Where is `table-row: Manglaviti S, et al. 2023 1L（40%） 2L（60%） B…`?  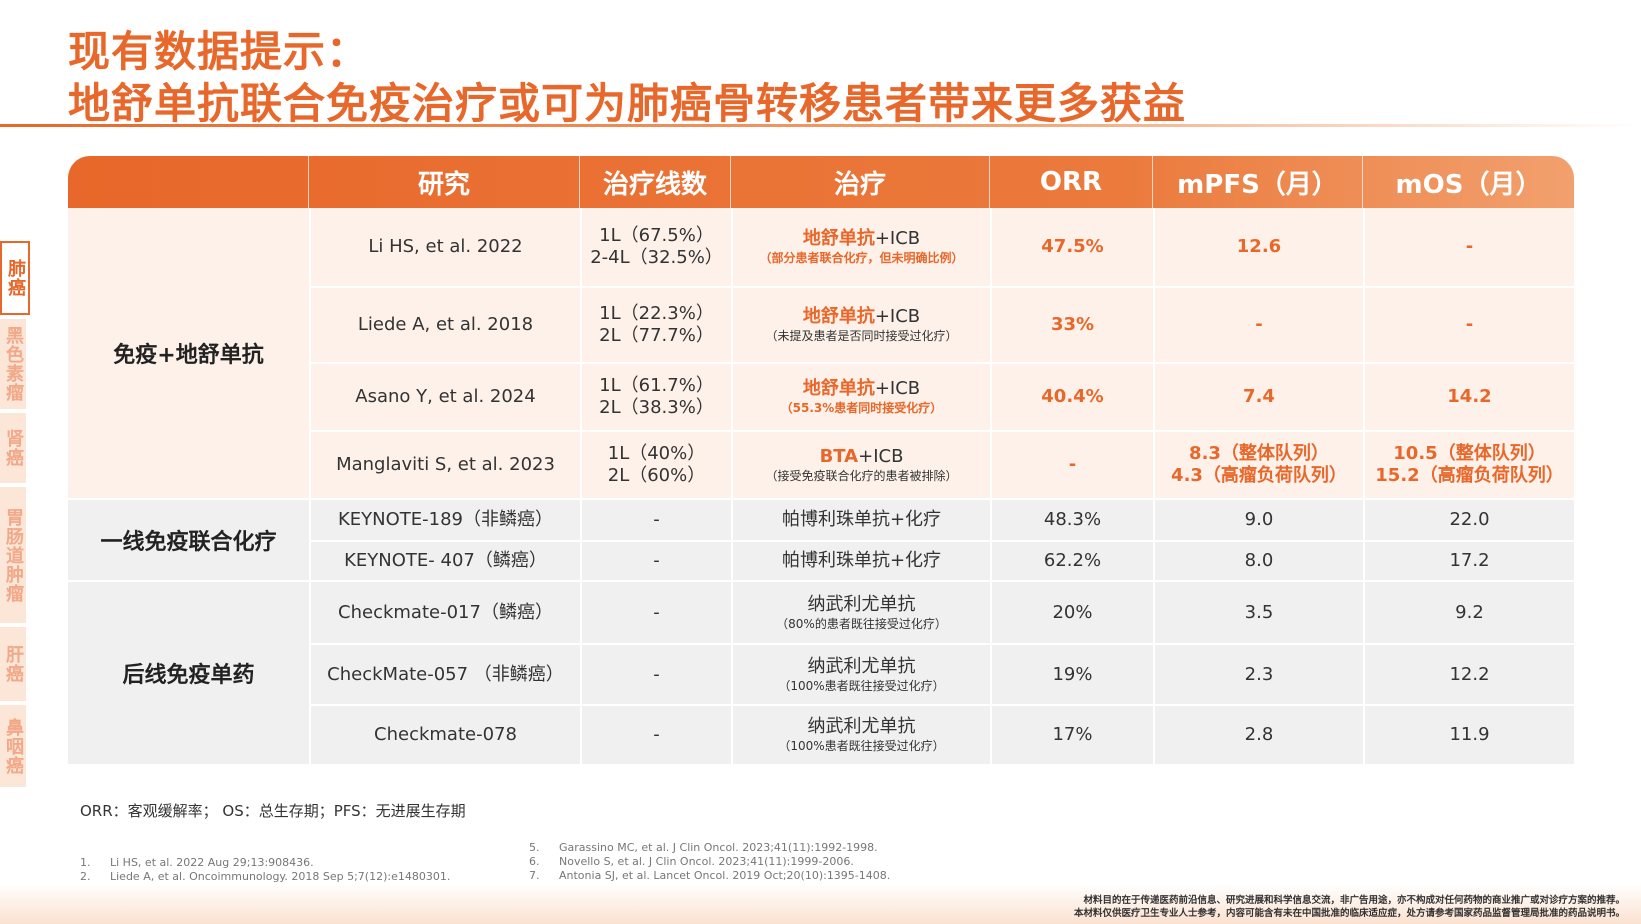 table-row: Manglaviti S, et al. 2023 1L（40%） 2L（60%） B… is located at coordinates (941, 464).